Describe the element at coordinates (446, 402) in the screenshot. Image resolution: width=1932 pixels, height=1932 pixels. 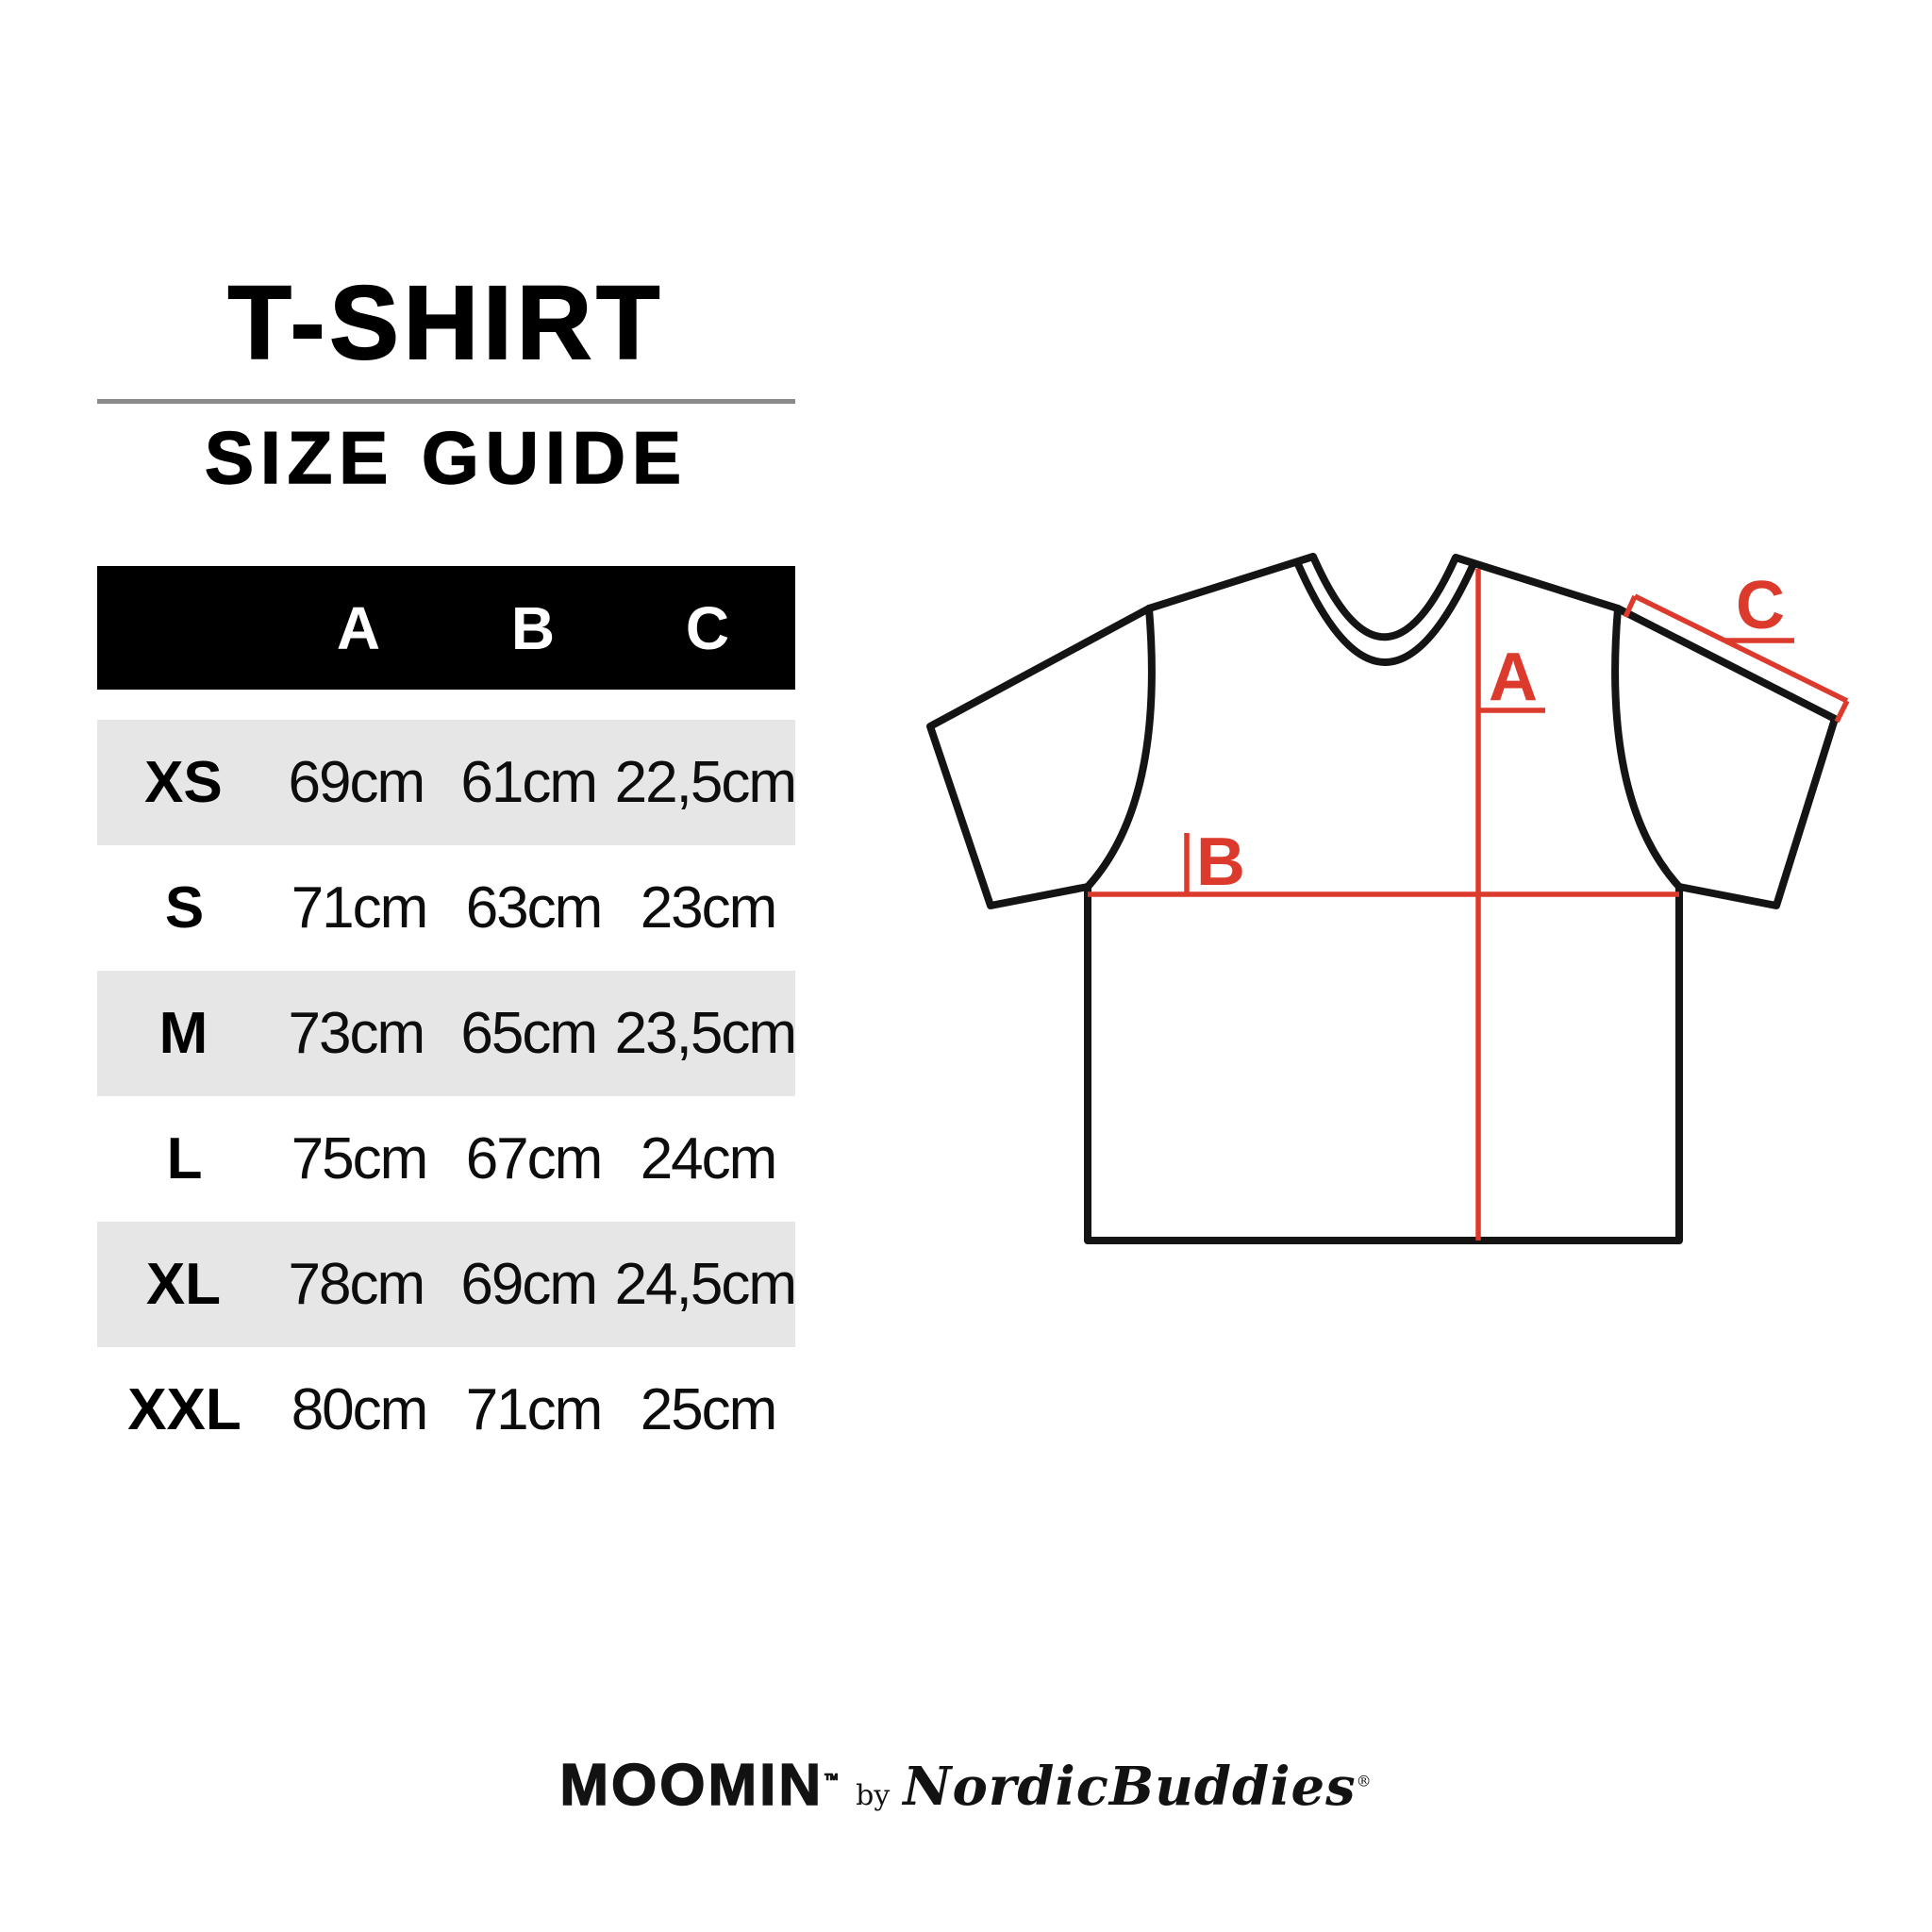
I see `title-divider` at that location.